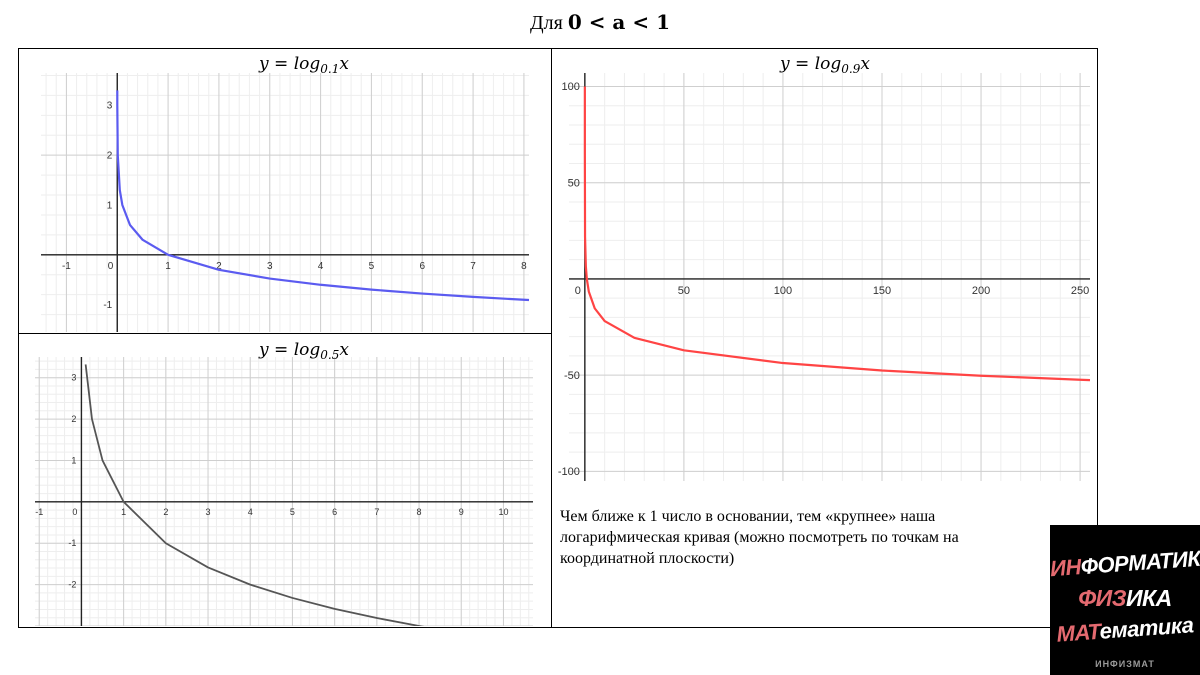 Image resolution: width=1200 pixels, height=675 pixels. Describe the element at coordinates (574, 183) in the screenshot. I see `y-tick-label: 50` at that location.